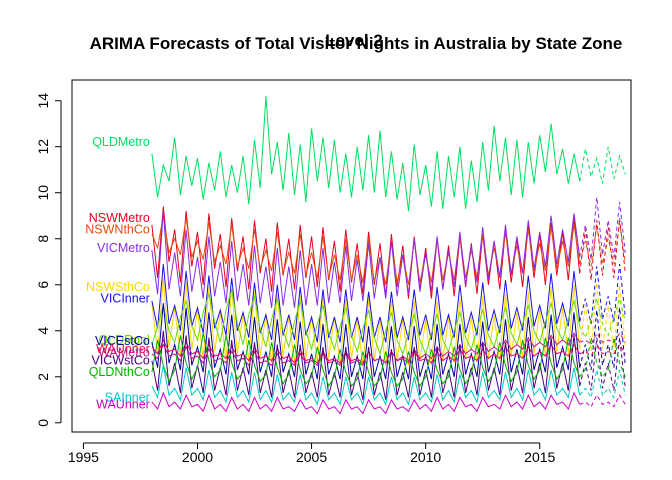 The height and width of the screenshot is (480, 672). What do you see at coordinates (43, 423) in the screenshot?
I see `y-tick-label: 0` at bounding box center [43, 423].